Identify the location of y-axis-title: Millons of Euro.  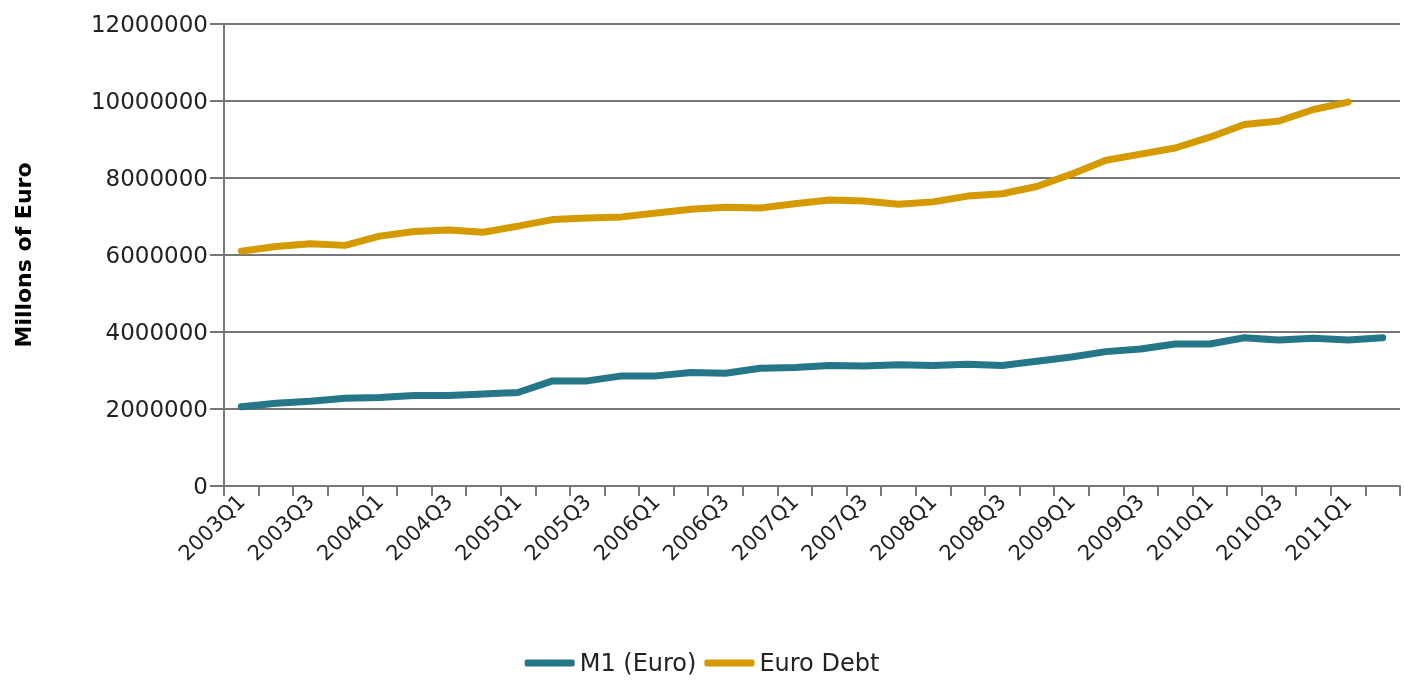
(23, 255).